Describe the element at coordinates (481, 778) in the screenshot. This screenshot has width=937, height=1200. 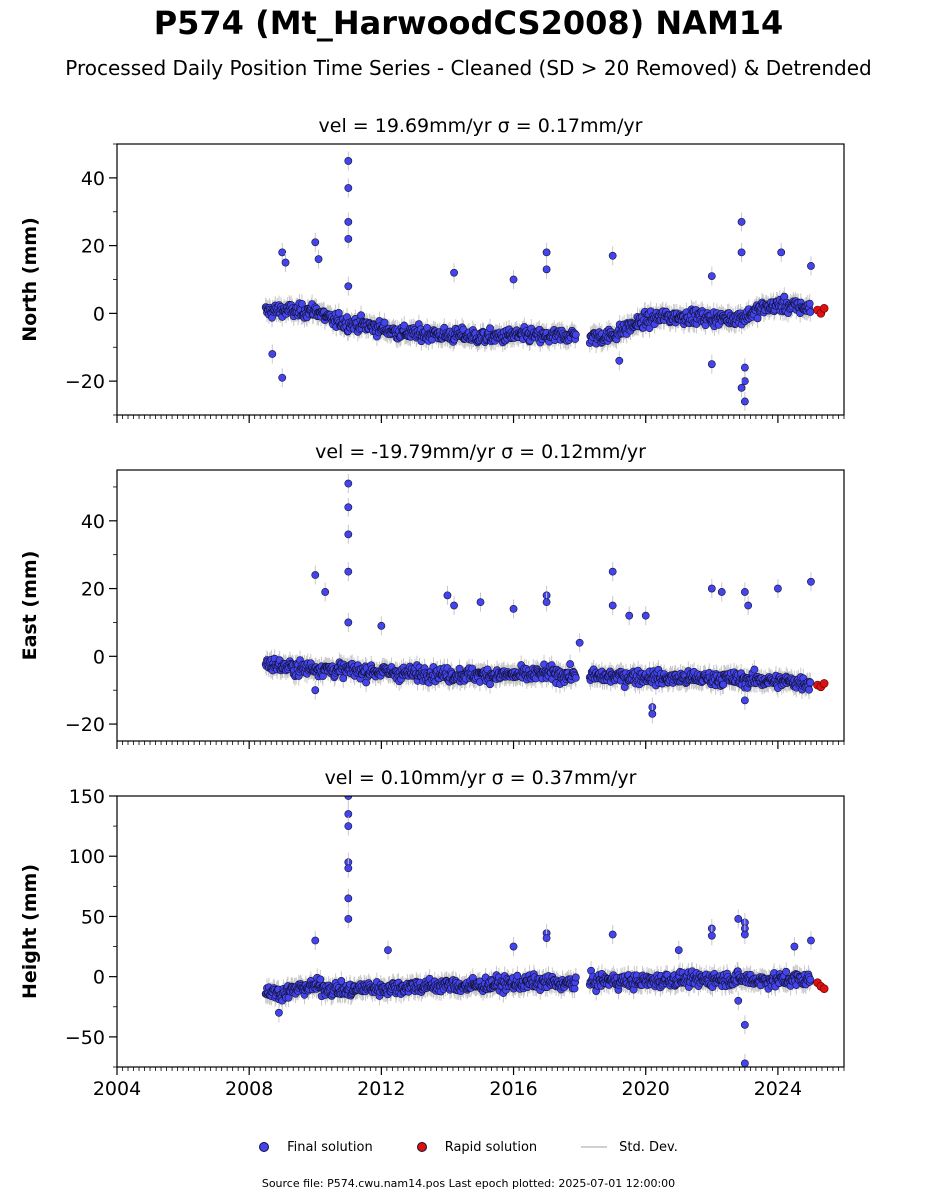
I see `panel-title: vel = 0.10mm/yr σ = 0.37mm/yr` at that location.